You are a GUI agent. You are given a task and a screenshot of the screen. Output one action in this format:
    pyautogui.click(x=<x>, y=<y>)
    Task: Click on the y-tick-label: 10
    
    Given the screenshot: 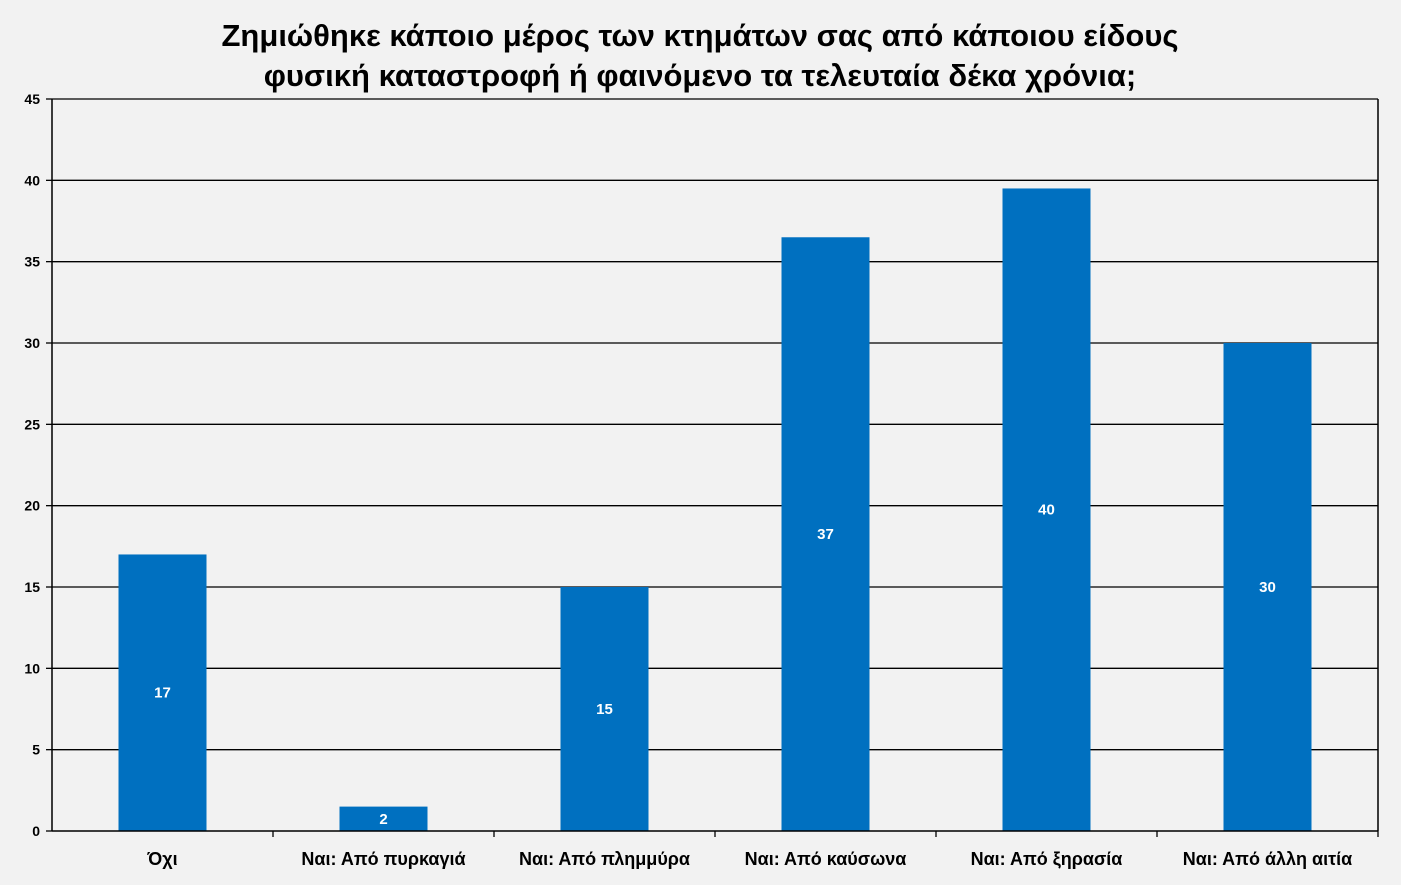 What is the action you would take?
    pyautogui.click(x=32, y=668)
    